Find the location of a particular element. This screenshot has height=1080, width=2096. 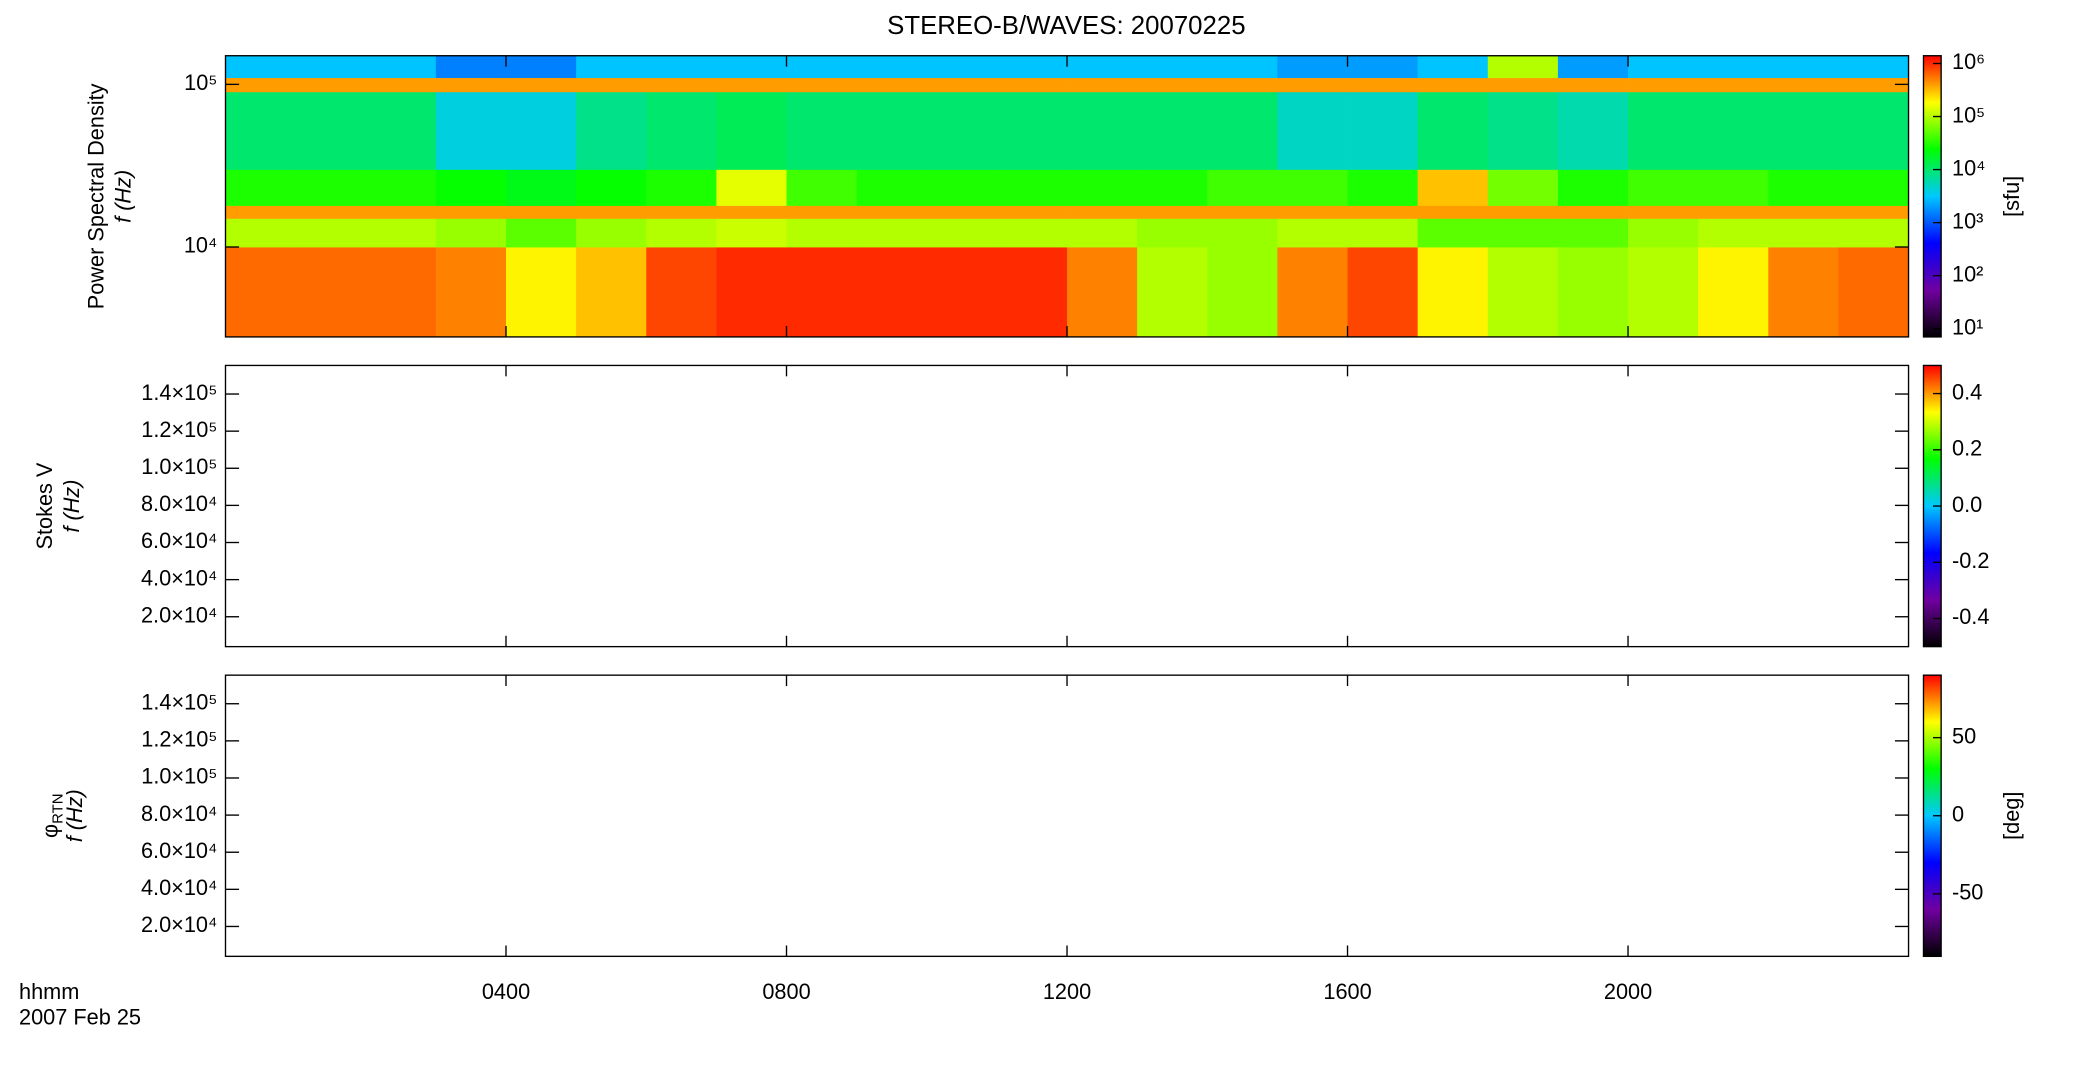

y-tick-label: 1.2×10⁵ is located at coordinates (179, 429).